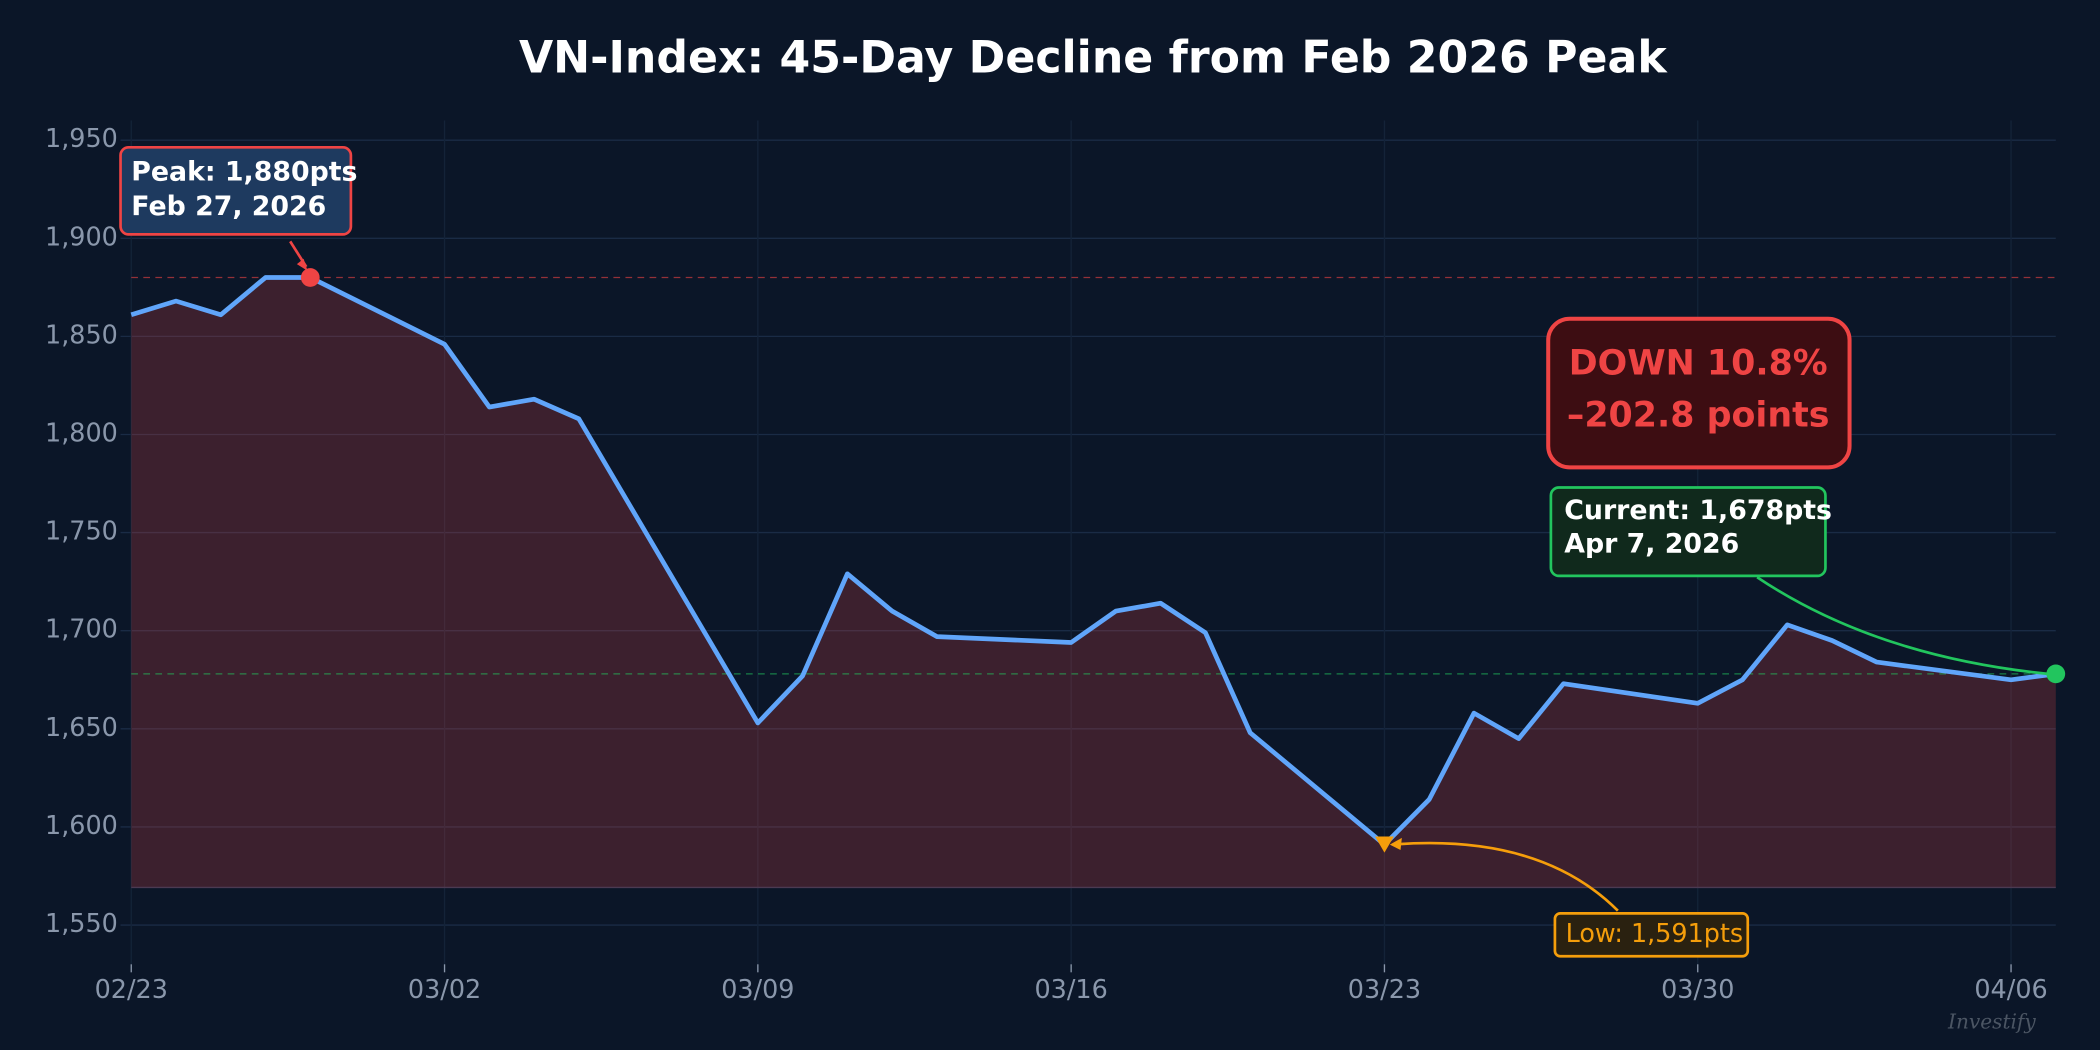 This screenshot has height=1050, width=2100. What do you see at coordinates (1698, 363) in the screenshot?
I see `annotation-text: DOWN 10.8%` at bounding box center [1698, 363].